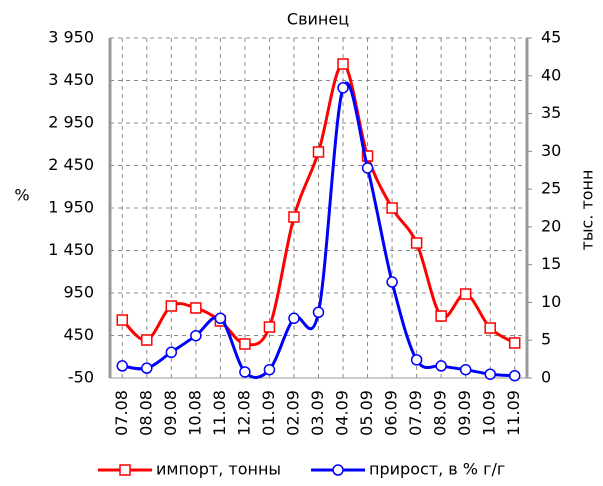 The width and height of the screenshot is (603, 486). I want to click on x-tick-label: 02.09, so click(292, 413).